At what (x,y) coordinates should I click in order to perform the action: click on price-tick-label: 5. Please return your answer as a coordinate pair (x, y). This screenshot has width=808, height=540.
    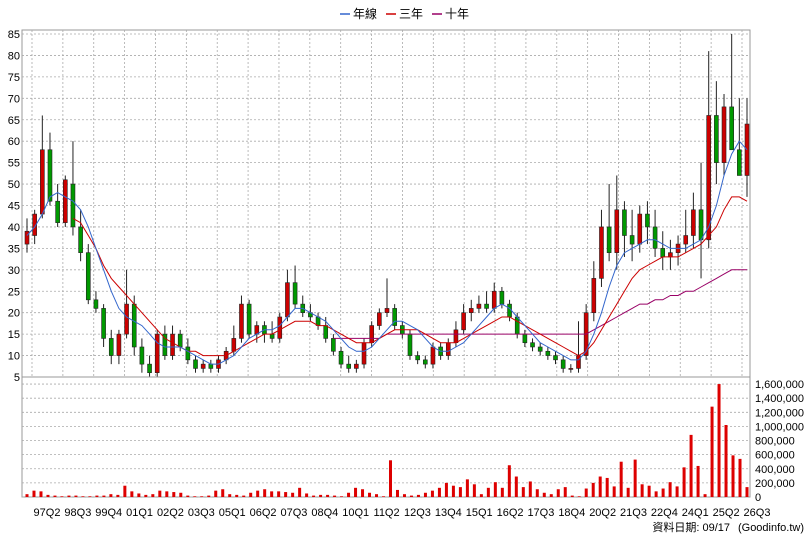
    Looking at the image, I should click on (17, 378).